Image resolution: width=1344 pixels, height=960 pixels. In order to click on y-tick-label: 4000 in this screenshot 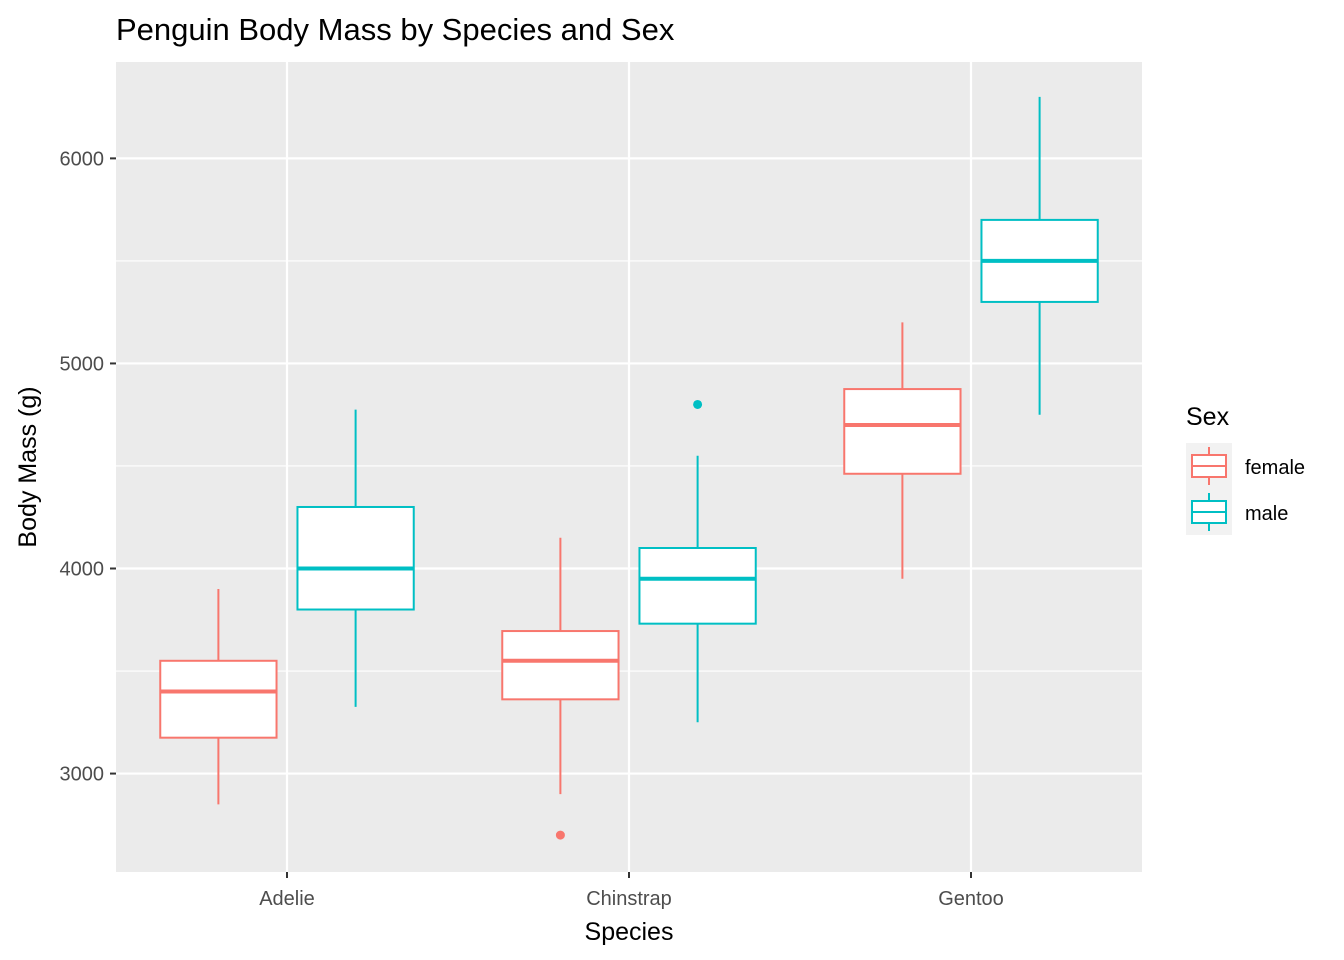, I will do `click(82, 570)`.